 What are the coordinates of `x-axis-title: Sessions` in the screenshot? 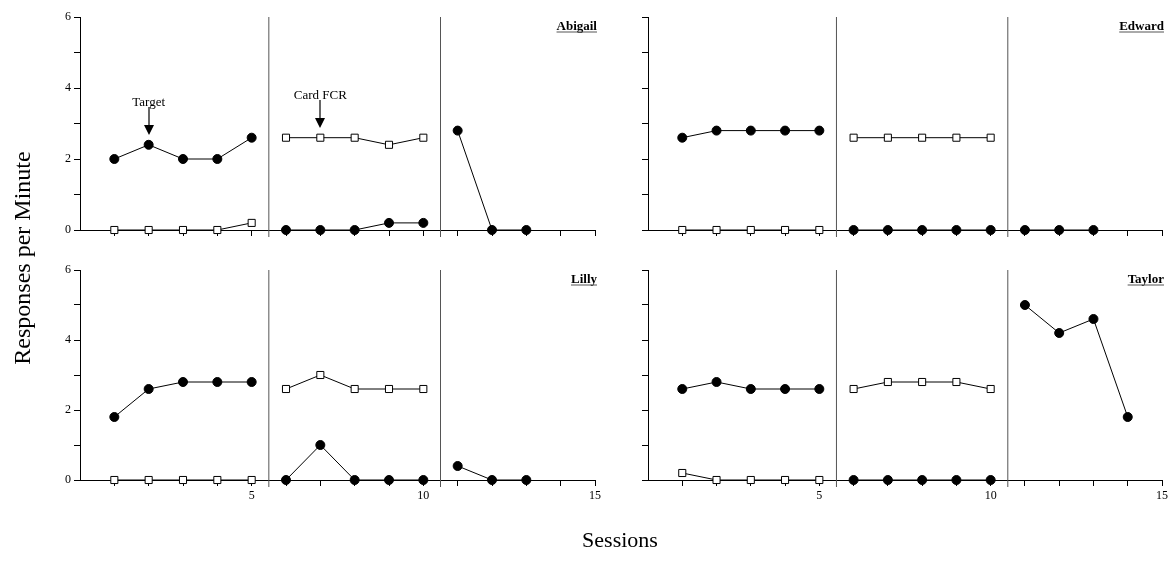 It's located at (620, 540).